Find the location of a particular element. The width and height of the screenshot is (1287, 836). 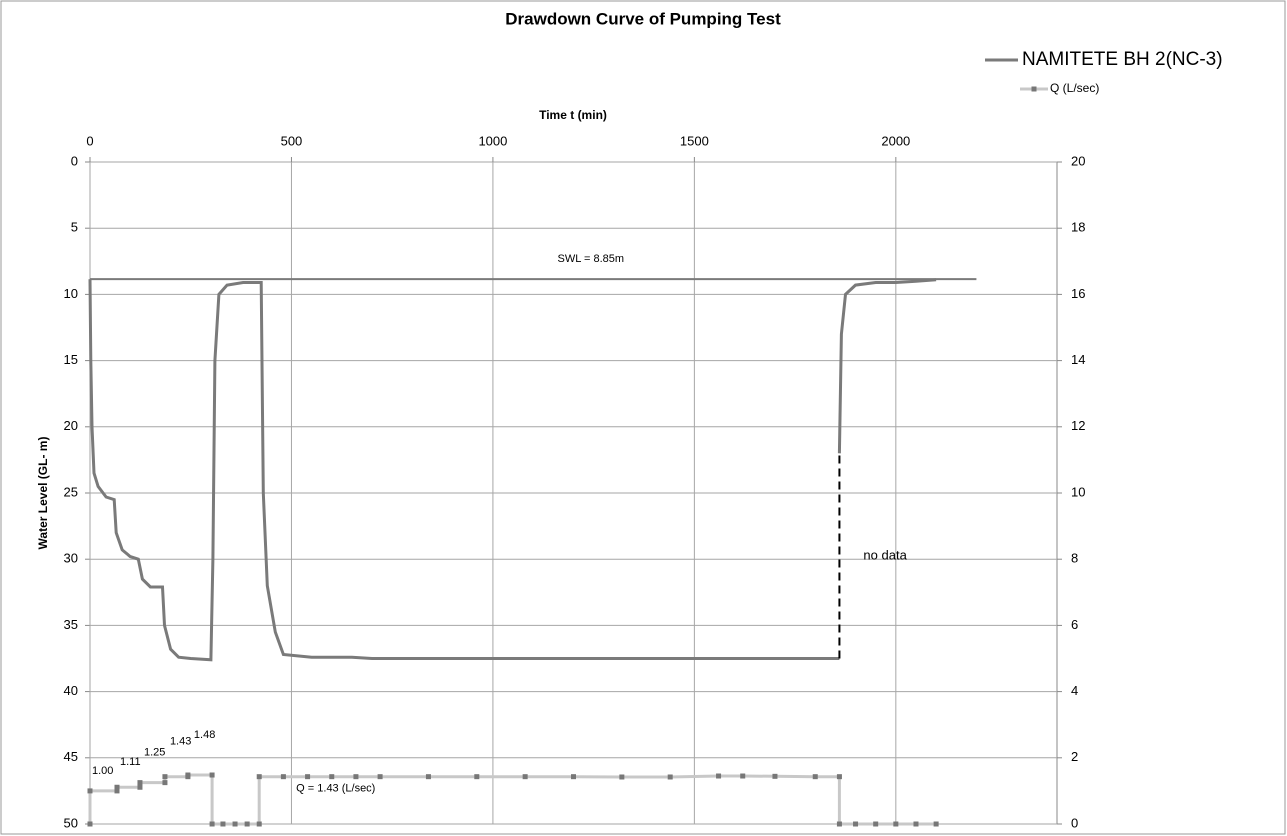

legend-label: Q (L/sec) is located at coordinates (1074, 88).